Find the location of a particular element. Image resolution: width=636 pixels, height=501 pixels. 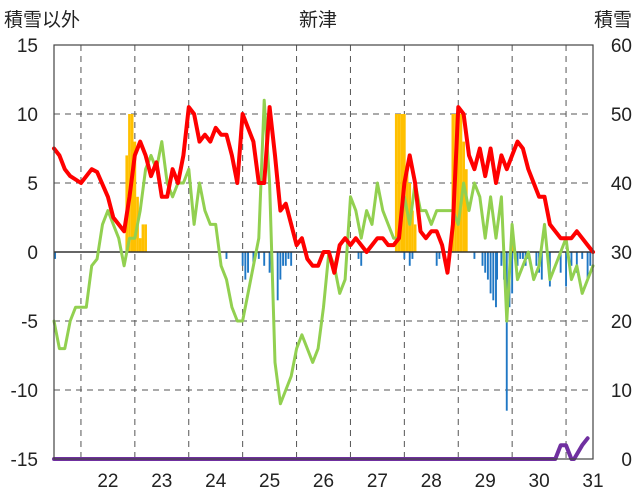

right-axis-ticks: 60 50 40 30 20 10 0 is located at coordinates (621, 253).